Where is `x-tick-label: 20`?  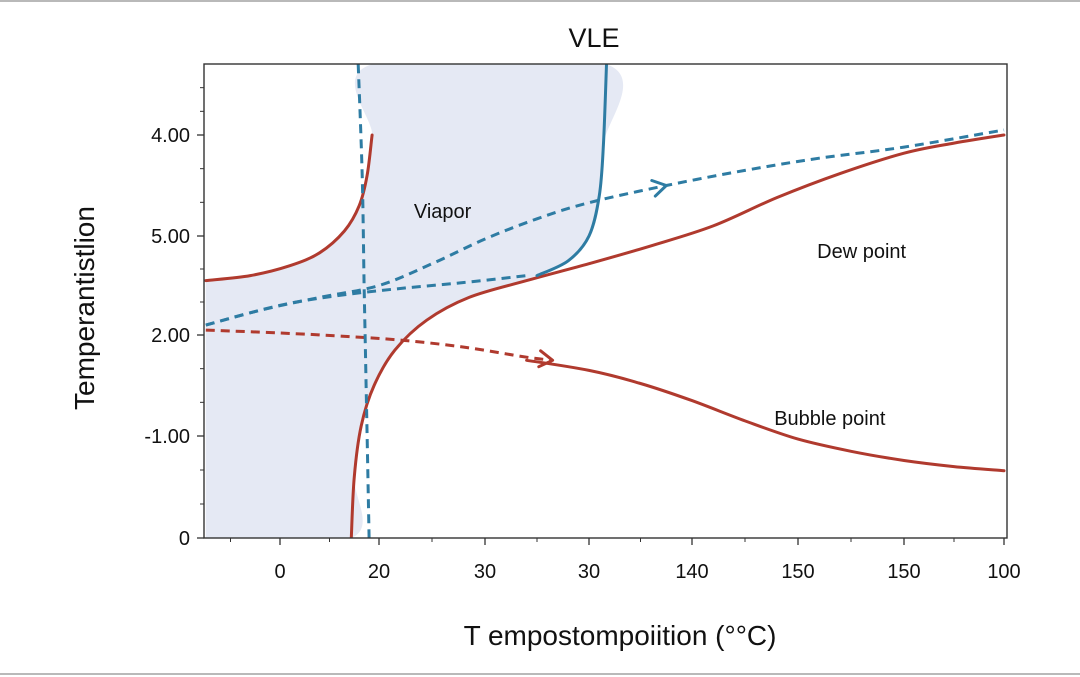
x-tick-label: 20 is located at coordinates (379, 572).